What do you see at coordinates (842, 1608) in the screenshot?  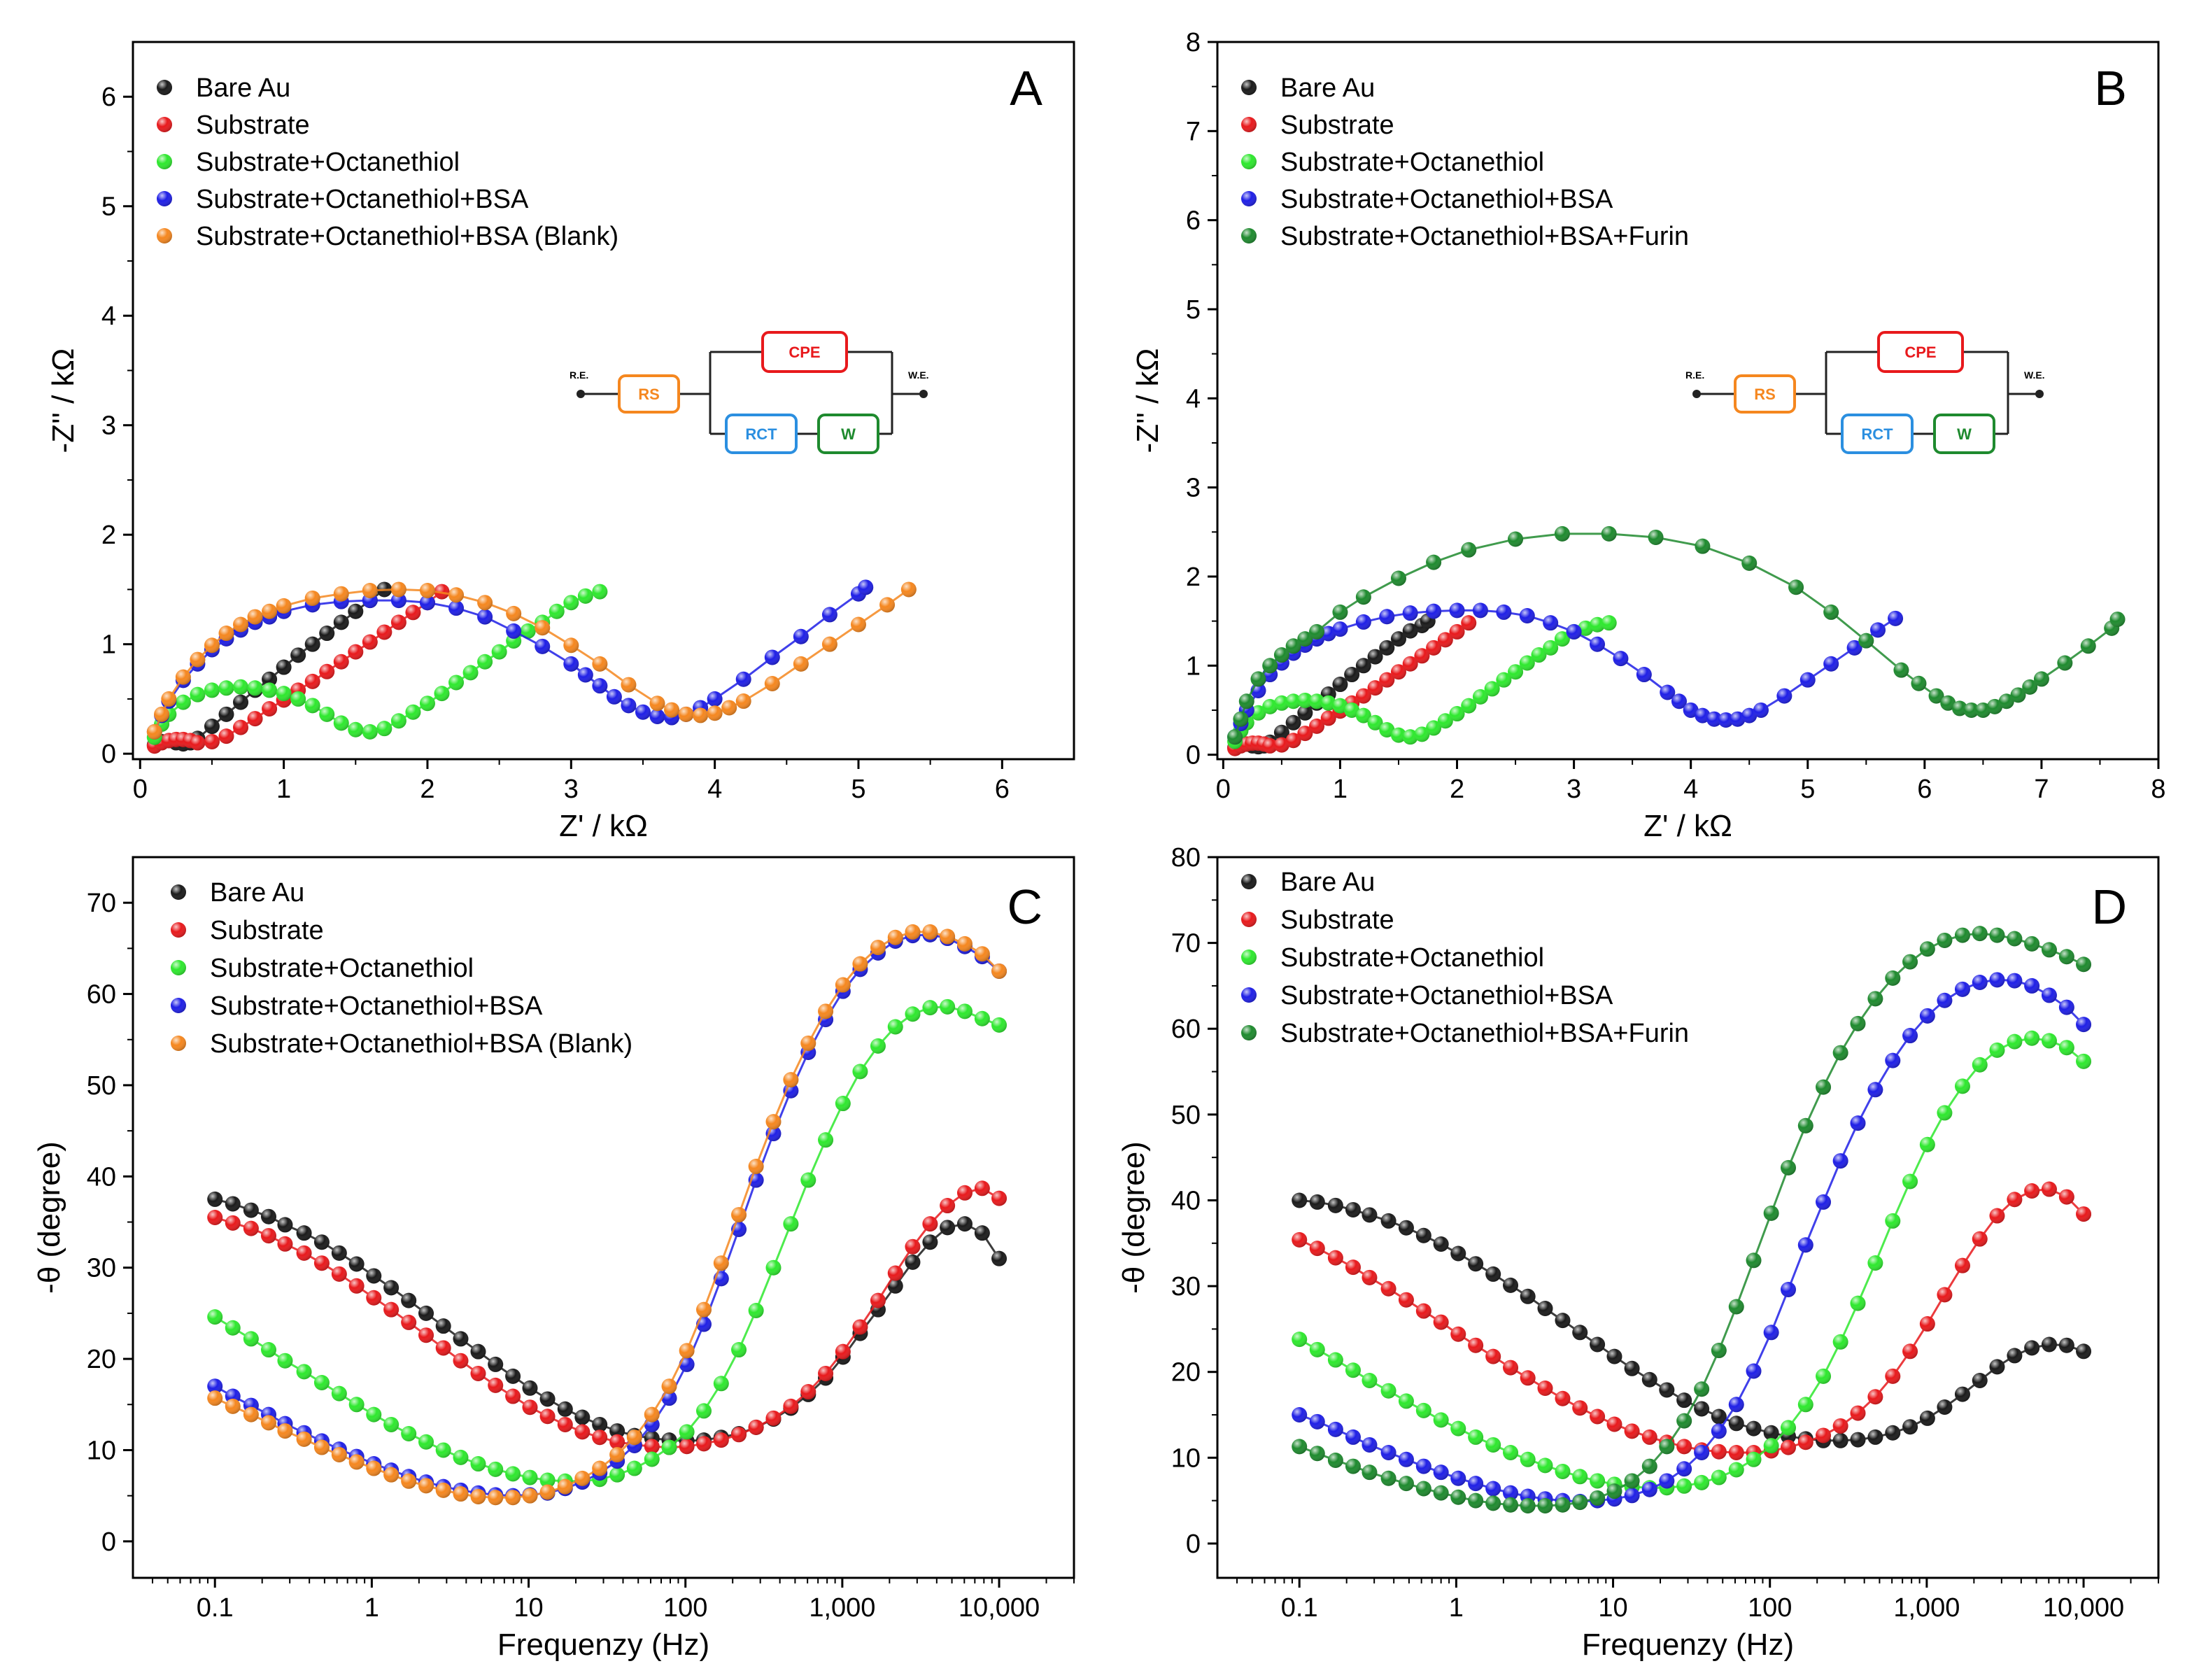 I see `x-tick-label: 1,000` at bounding box center [842, 1608].